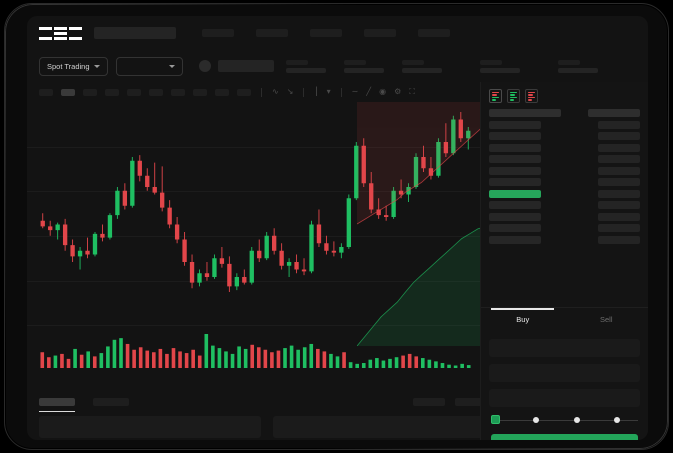 This screenshot has width=673, height=453. I want to click on bottom-tab-actions, so click(450, 402).